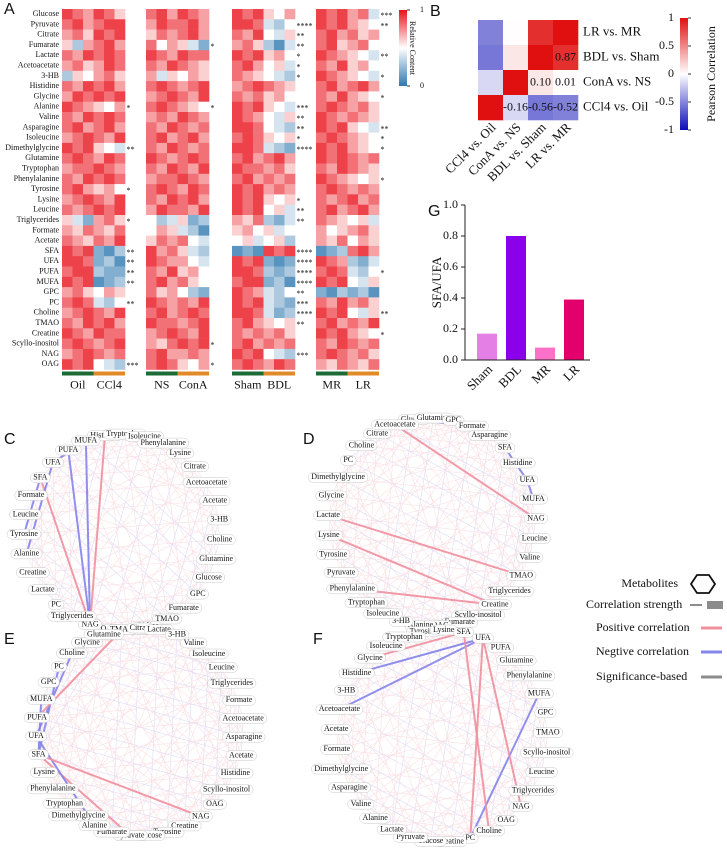 The width and height of the screenshot is (727, 866). I want to click on group-label: ConA, so click(193, 384).